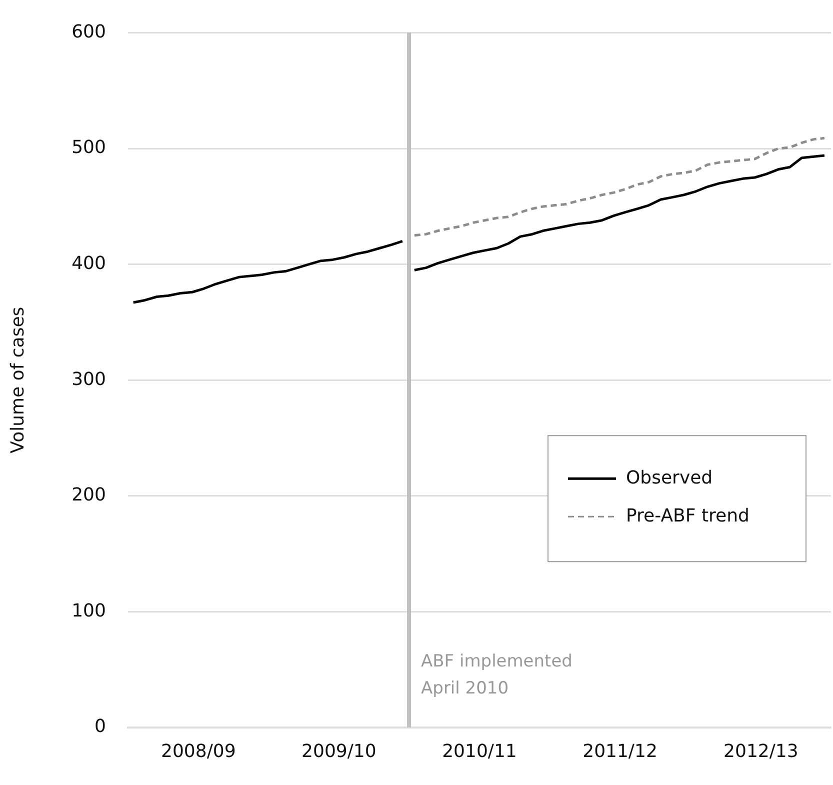 The image size is (833, 785). Describe the element at coordinates (669, 477) in the screenshot. I see `legend-label: Observed` at that location.